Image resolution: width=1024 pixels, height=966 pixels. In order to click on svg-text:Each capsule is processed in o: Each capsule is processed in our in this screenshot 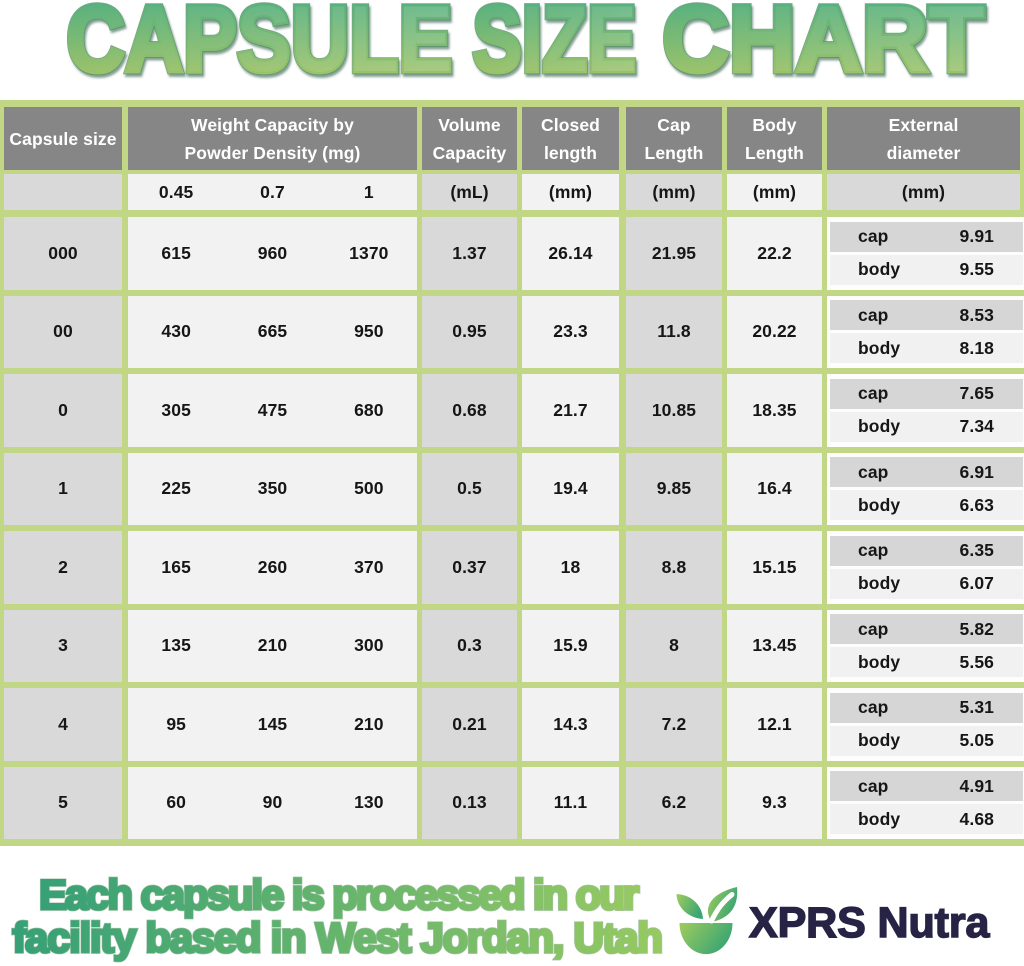, I will do `click(339, 894)`.